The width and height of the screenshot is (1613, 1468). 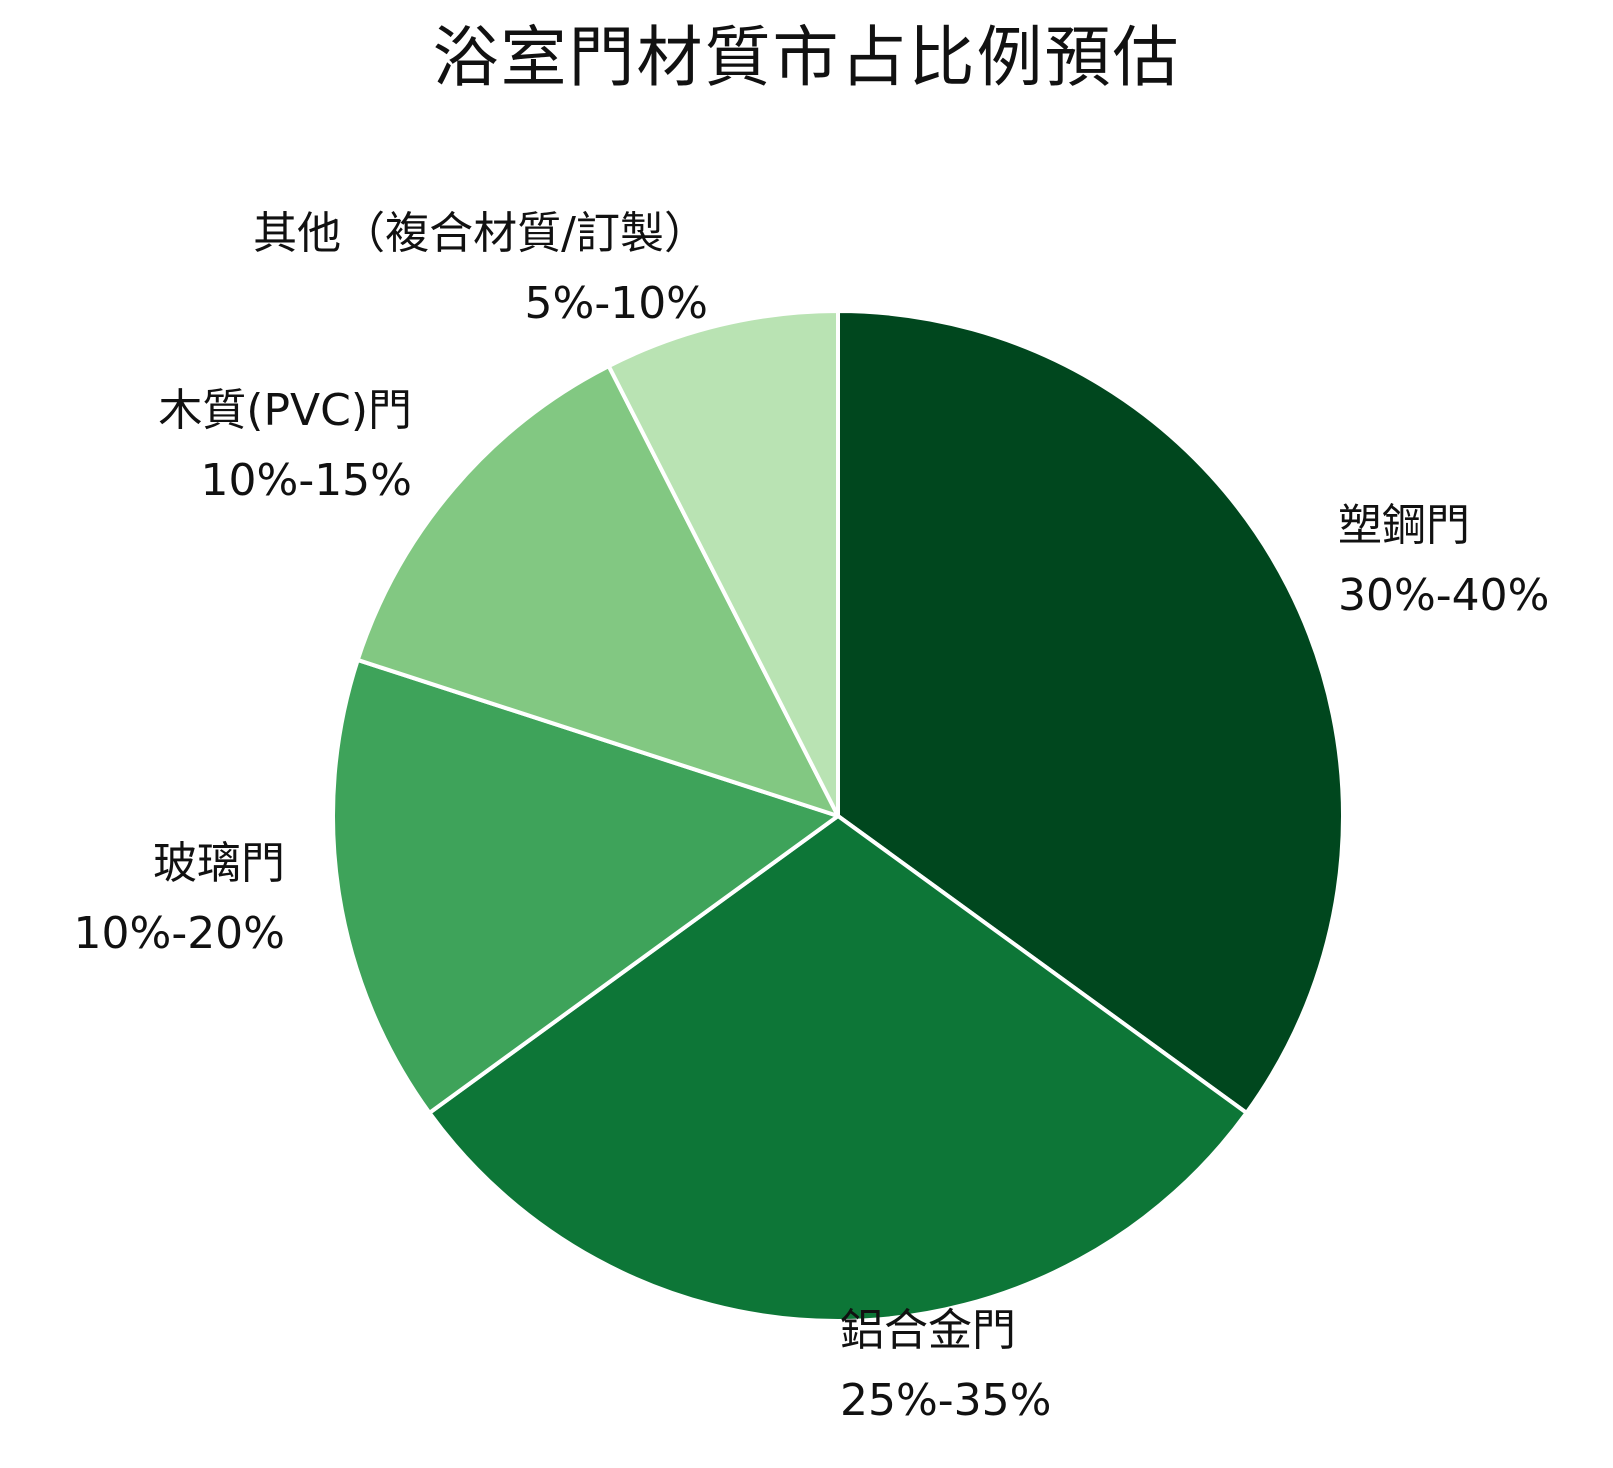 I want to click on slice-label-range-4: 5%-10%, so click(x=616, y=303).